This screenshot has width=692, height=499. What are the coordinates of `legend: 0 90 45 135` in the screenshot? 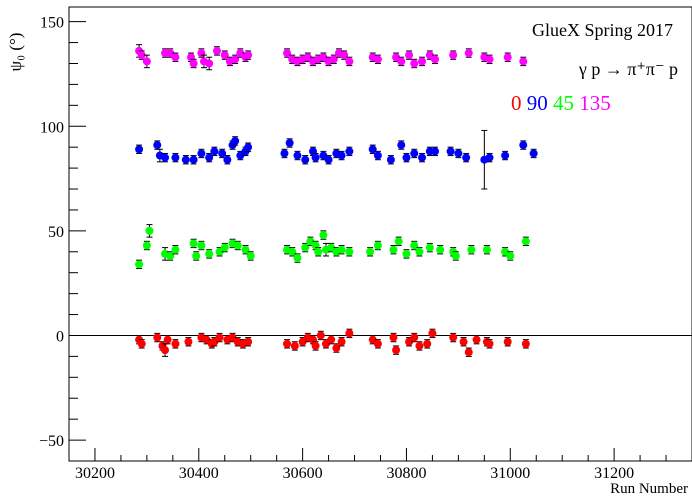 It's located at (561, 103).